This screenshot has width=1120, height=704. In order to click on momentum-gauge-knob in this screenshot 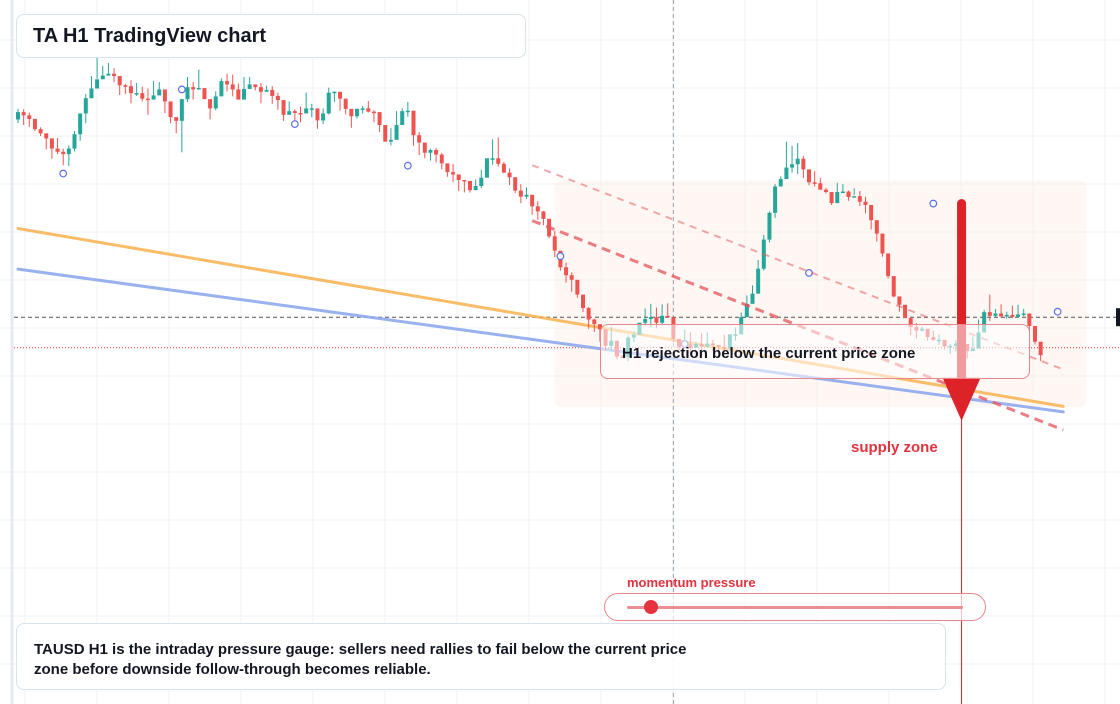, I will do `click(650, 607)`.